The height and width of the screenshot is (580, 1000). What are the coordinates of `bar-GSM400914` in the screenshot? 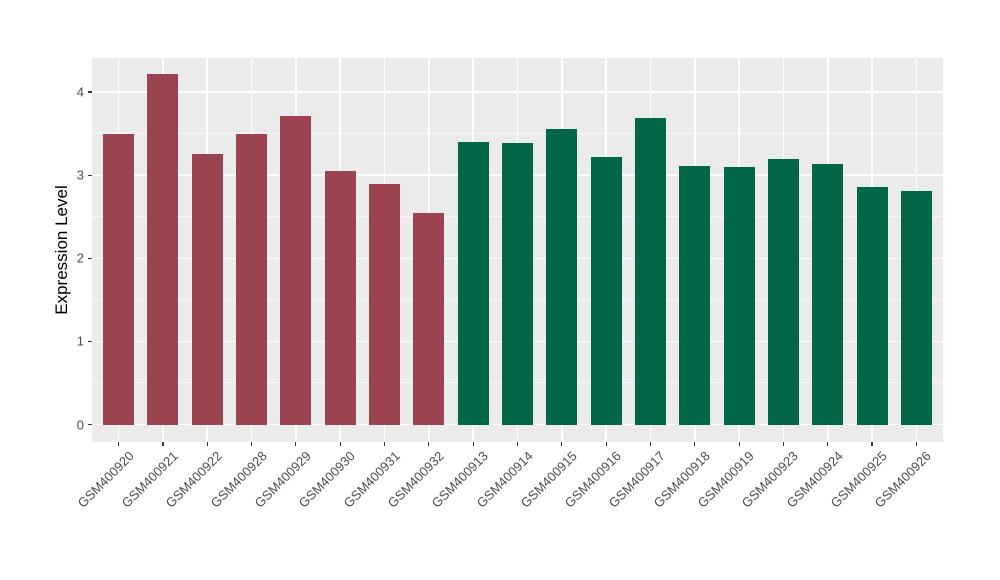 It's located at (517, 283).